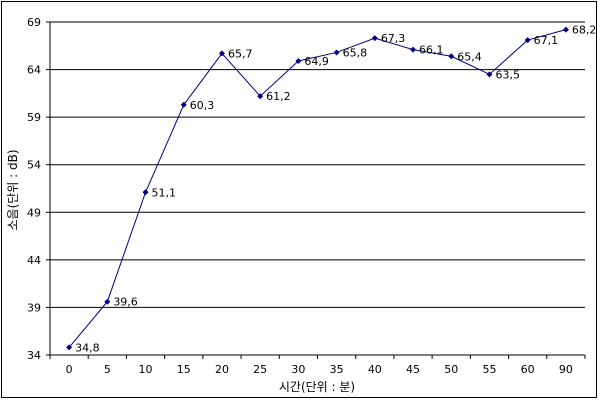 The height and width of the screenshot is (401, 600). I want to click on x-tick-labels: 0 5 10 15 20 25 30 35 40 45 50 55 60 90, so click(319, 369).